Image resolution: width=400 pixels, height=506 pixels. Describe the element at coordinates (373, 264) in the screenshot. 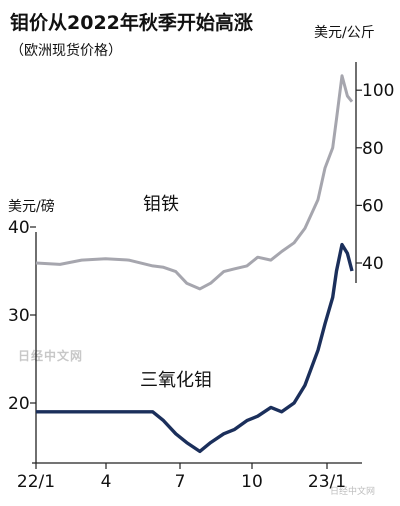

I see `right-tick-label: 40` at that location.